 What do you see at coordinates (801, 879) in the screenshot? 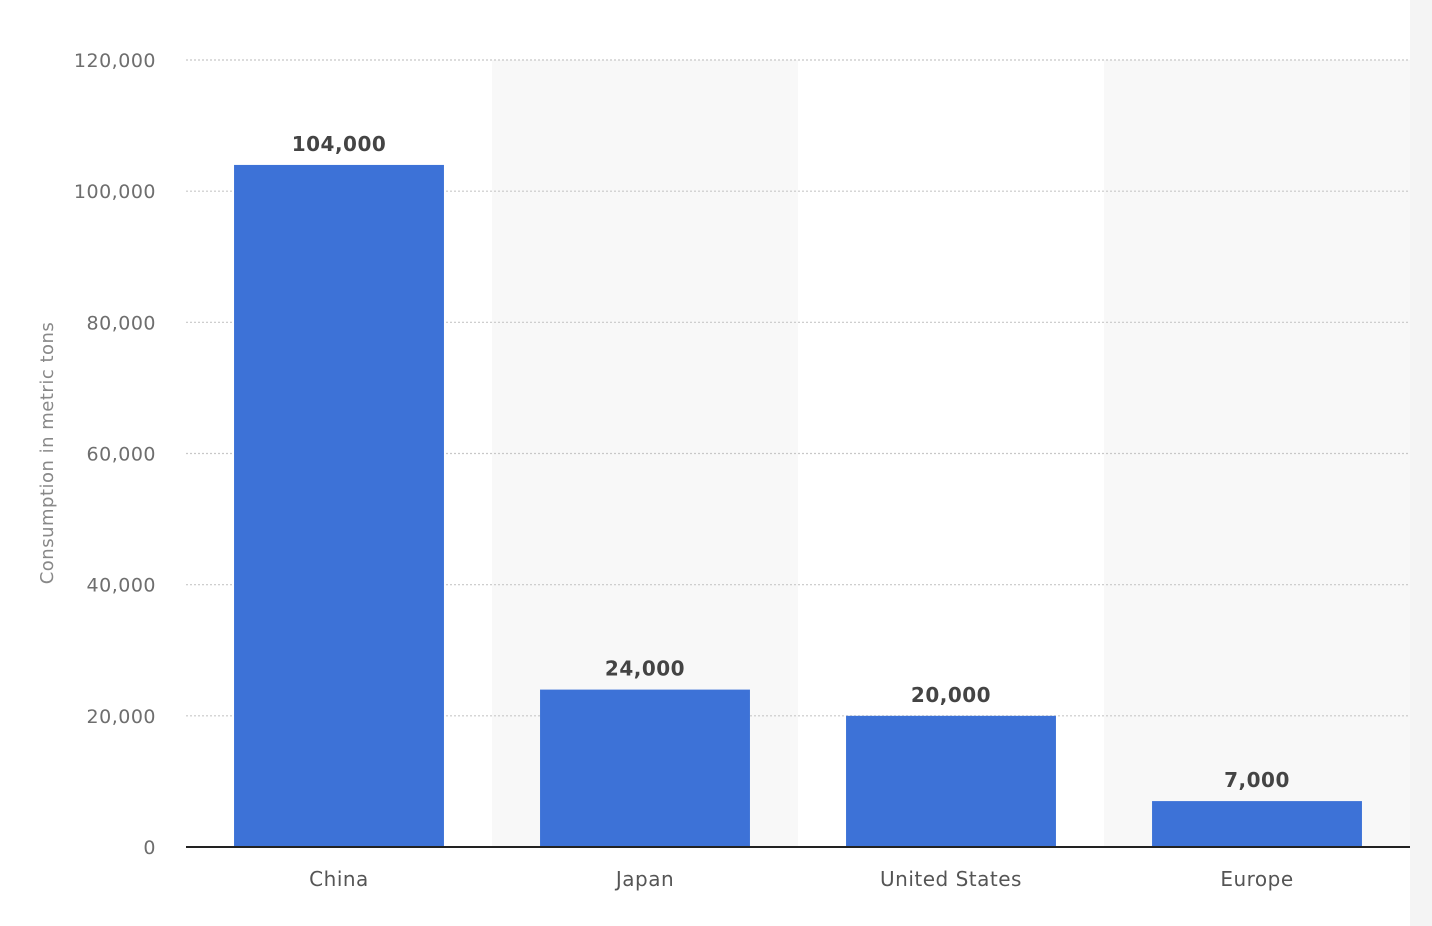
I see `x-axis-ticks: China Japan United States Europe` at bounding box center [801, 879].